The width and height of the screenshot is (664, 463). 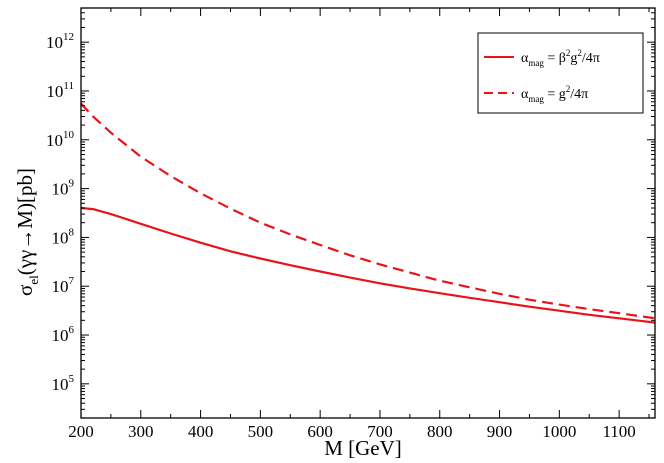 I want to click on x-tick-label: 1000, so click(x=559, y=431).